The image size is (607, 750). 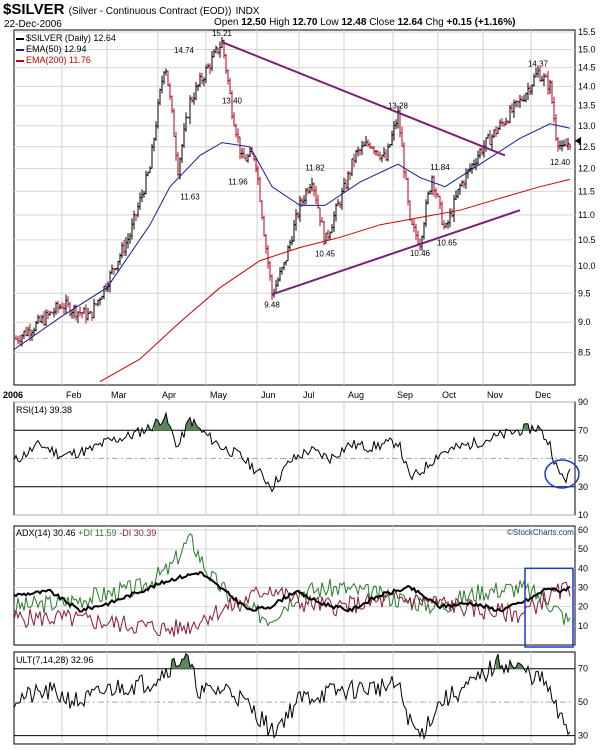 I want to click on legend-ema200-text: EMA(200) 11.76, so click(x=58, y=60).